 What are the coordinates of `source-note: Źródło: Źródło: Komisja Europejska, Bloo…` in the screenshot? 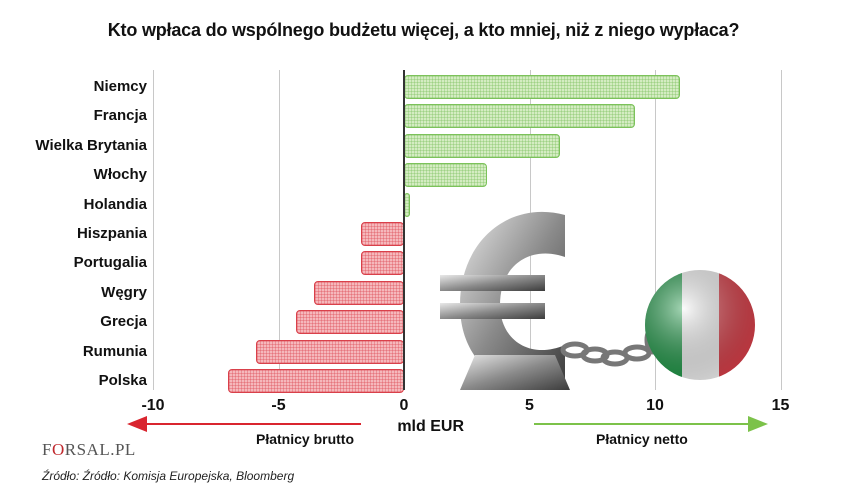 It's located at (168, 476).